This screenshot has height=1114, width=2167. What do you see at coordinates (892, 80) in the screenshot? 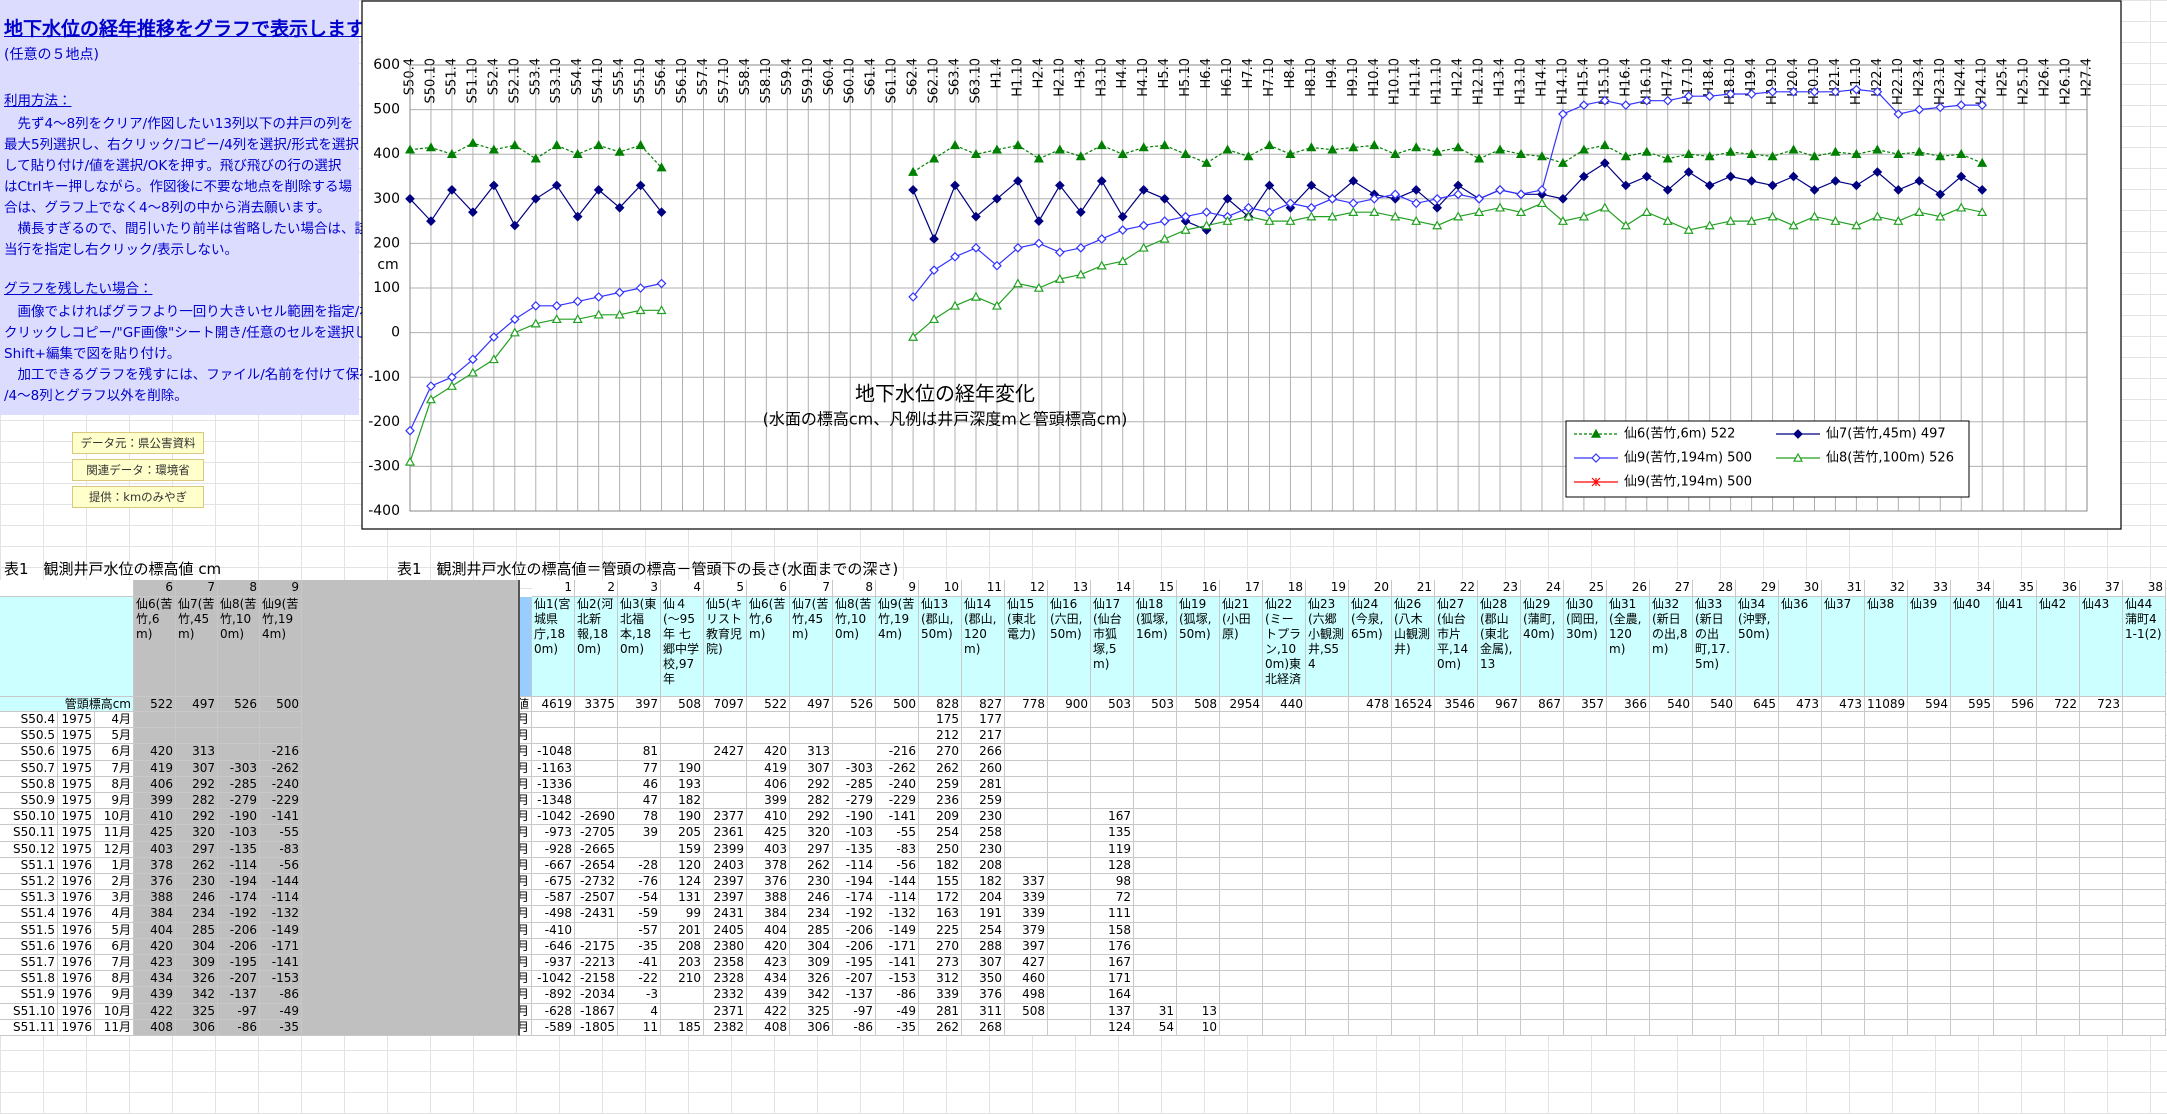
I see `x-tick-label: S61.10` at bounding box center [892, 80].